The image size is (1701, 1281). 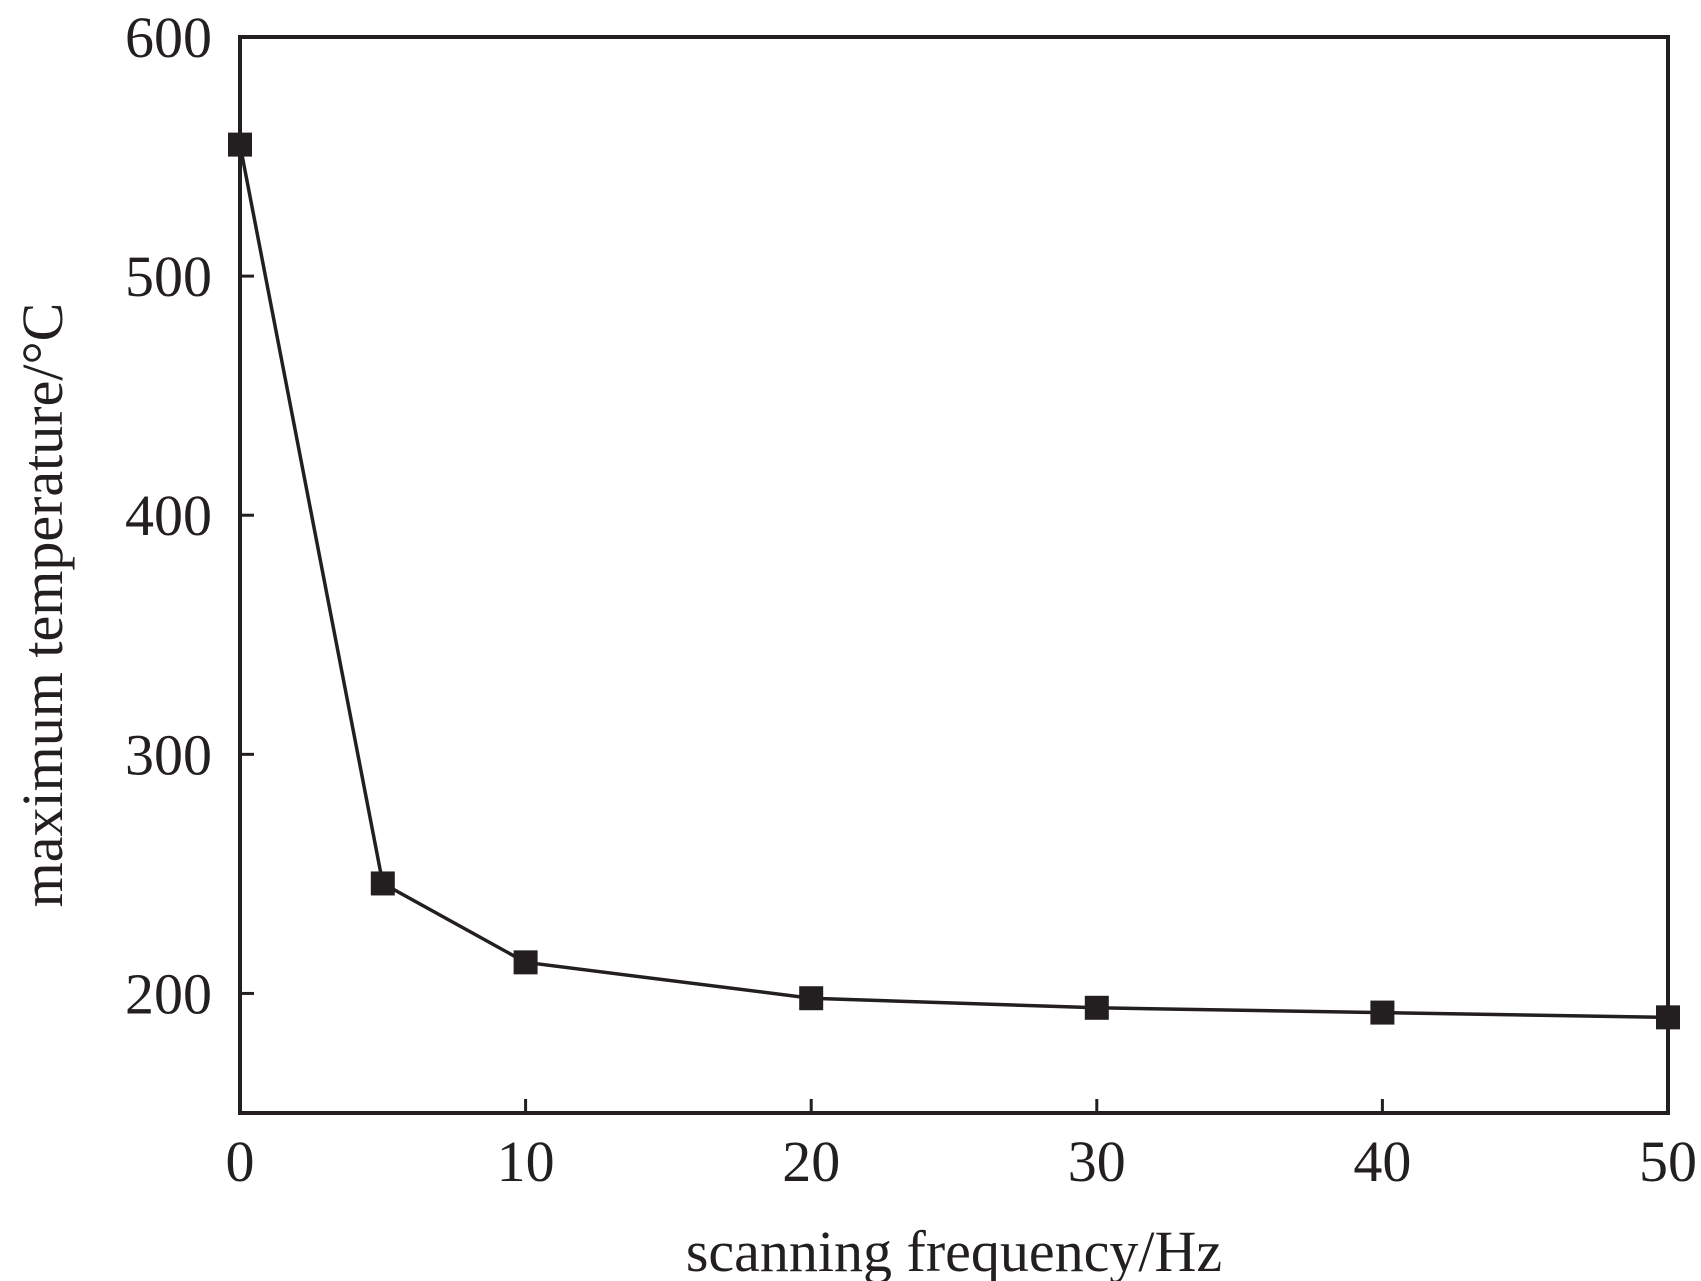 I want to click on x-tick-label: 0, so click(x=240, y=1161).